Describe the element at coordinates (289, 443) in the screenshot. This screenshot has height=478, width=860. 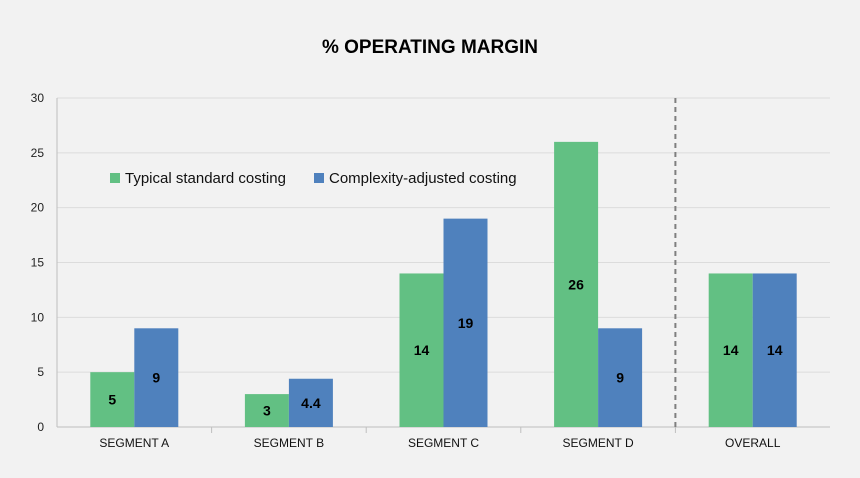
I see `x-category-label: SEGMENT B` at that location.